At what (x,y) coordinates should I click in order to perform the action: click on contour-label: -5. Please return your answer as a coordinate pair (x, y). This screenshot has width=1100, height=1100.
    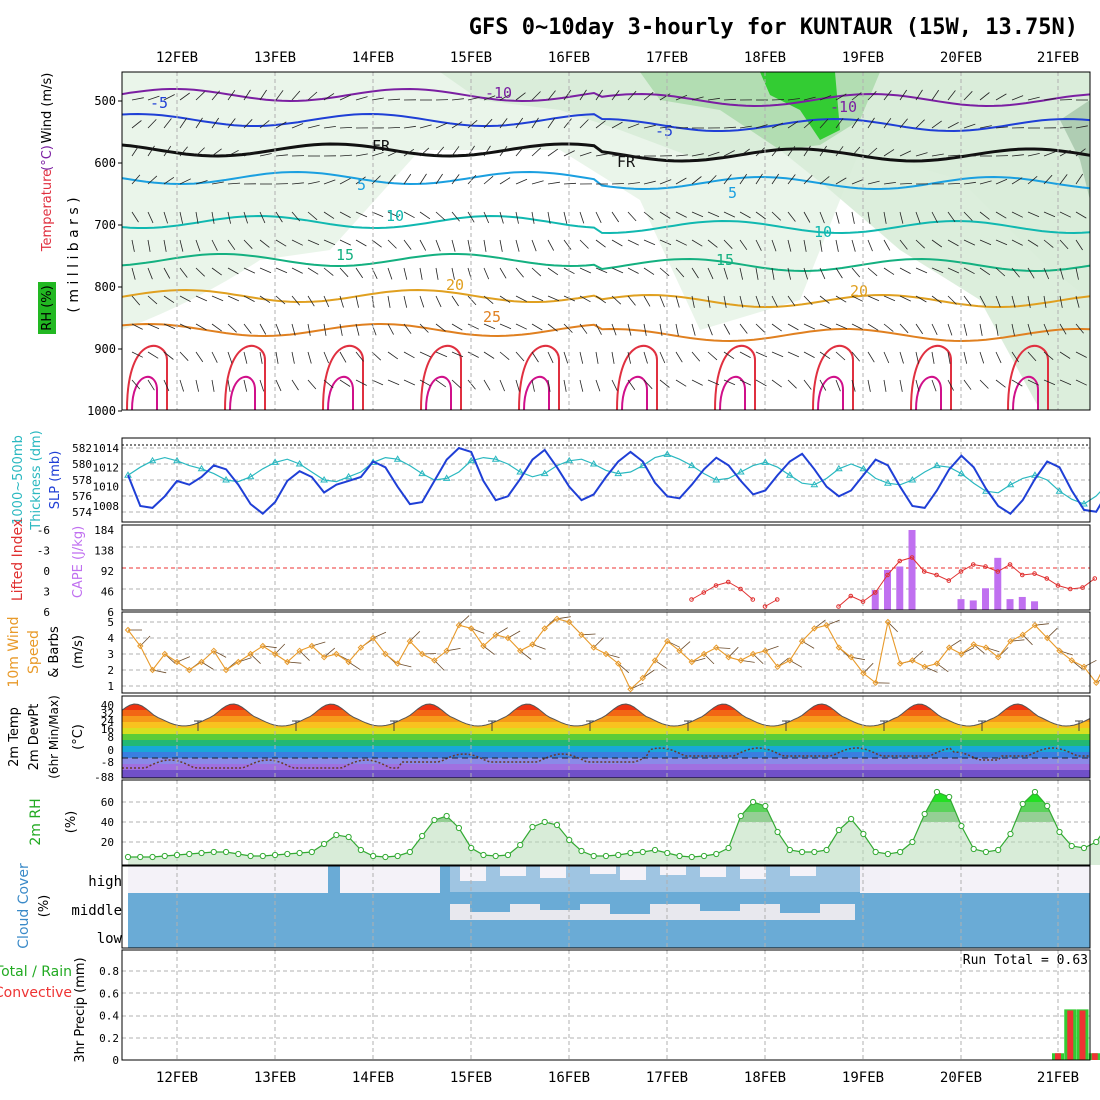
    Looking at the image, I should click on (664, 131).